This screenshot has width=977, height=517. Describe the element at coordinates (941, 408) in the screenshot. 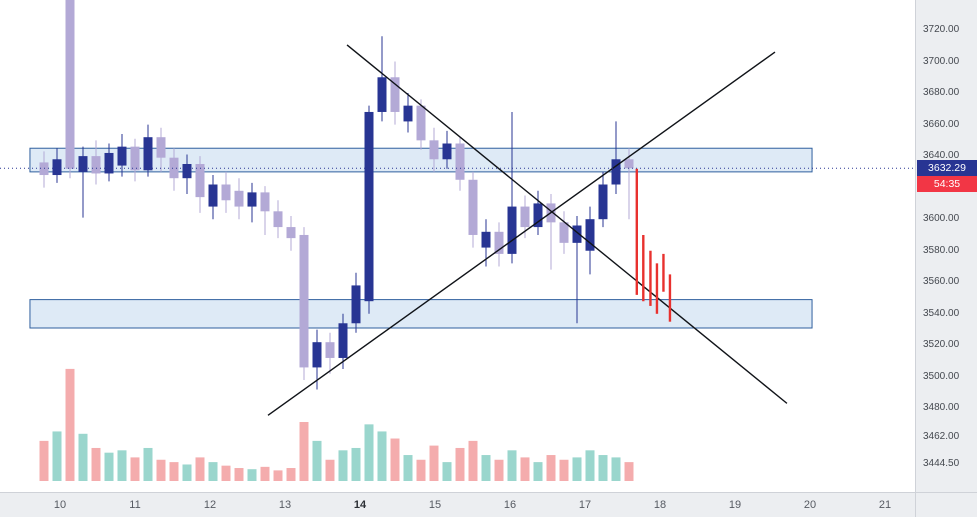

I see `price-tick-label: 3480.00` at that location.